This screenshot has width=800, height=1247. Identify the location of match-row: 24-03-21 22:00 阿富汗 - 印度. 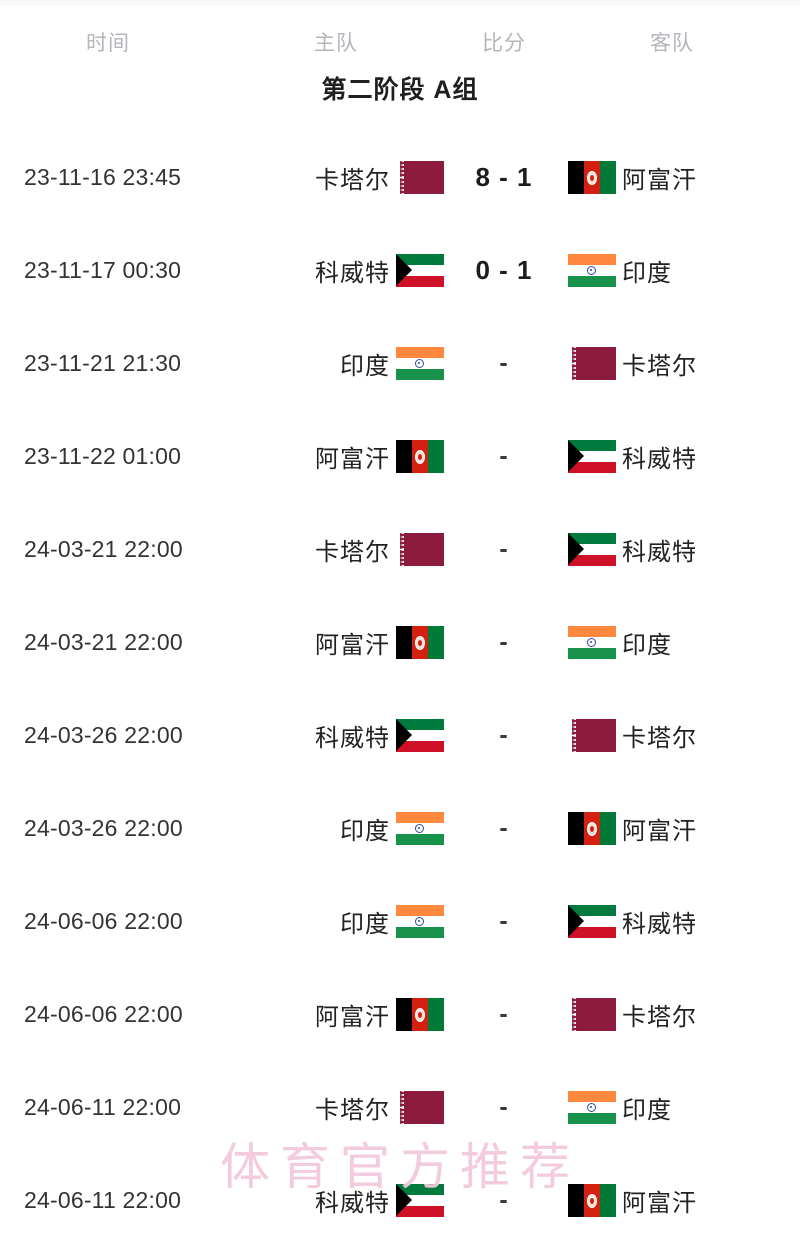
(400, 642).